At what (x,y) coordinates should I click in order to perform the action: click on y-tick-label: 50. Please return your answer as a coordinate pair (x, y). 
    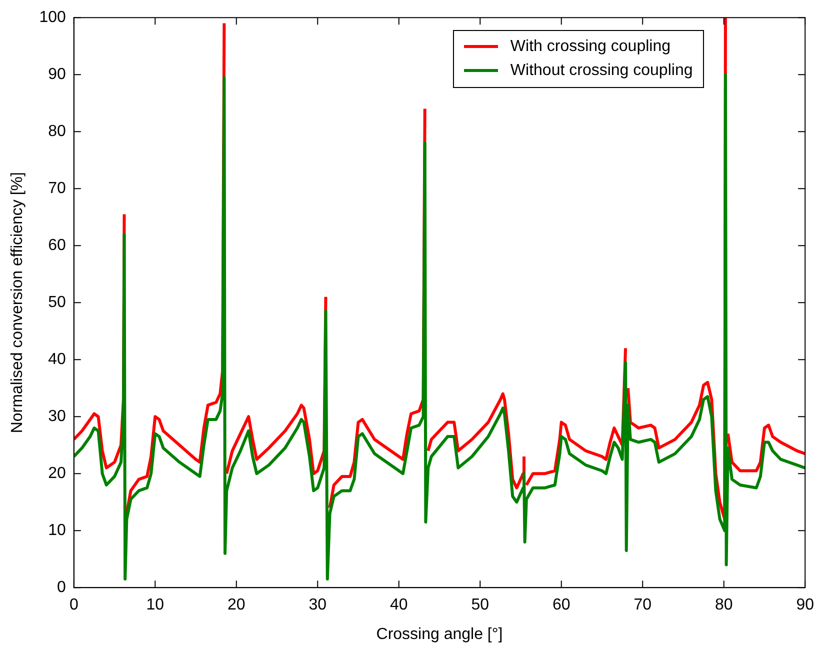
    Looking at the image, I should click on (57, 303).